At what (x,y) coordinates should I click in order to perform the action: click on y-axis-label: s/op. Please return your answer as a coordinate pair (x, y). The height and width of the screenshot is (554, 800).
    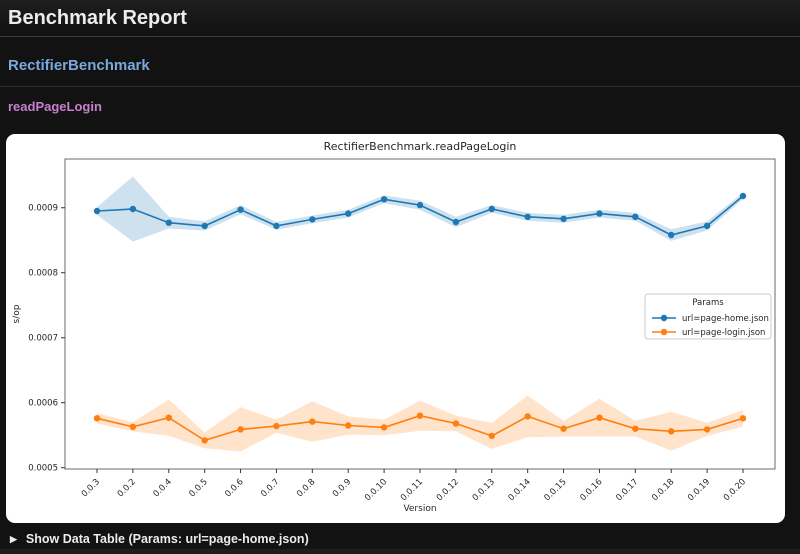
    Looking at the image, I should click on (17, 313).